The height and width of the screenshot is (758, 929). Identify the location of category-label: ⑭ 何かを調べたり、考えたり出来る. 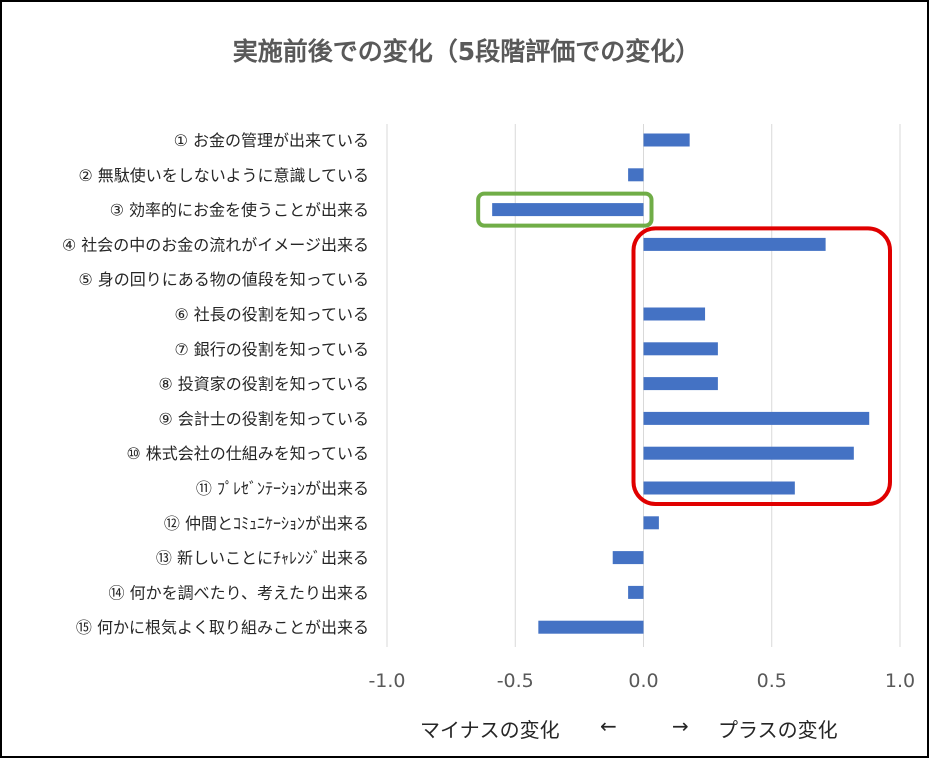
(239, 592).